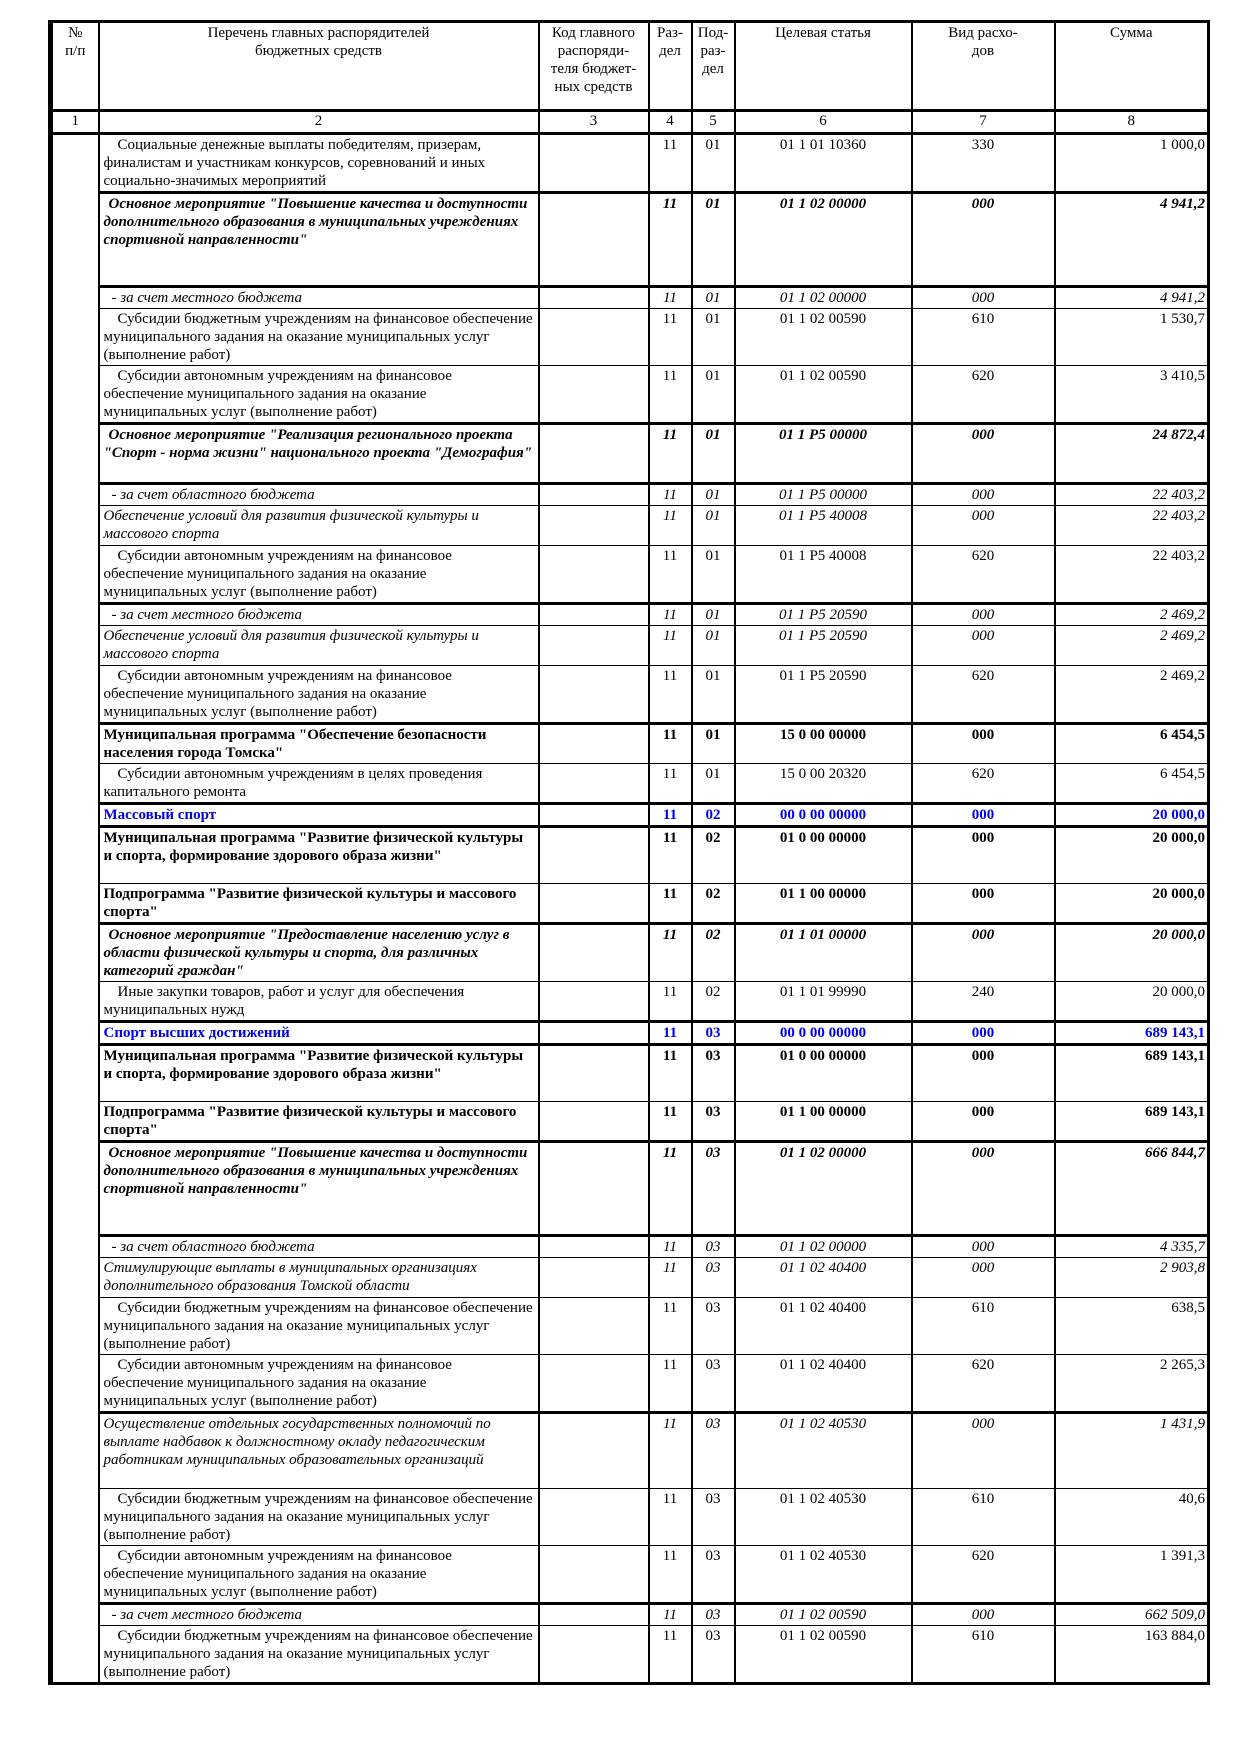 This screenshot has height=1754, width=1240. What do you see at coordinates (318, 1614) in the screenshot?
I see `cell-text: - за счет местного бюджета` at bounding box center [318, 1614].